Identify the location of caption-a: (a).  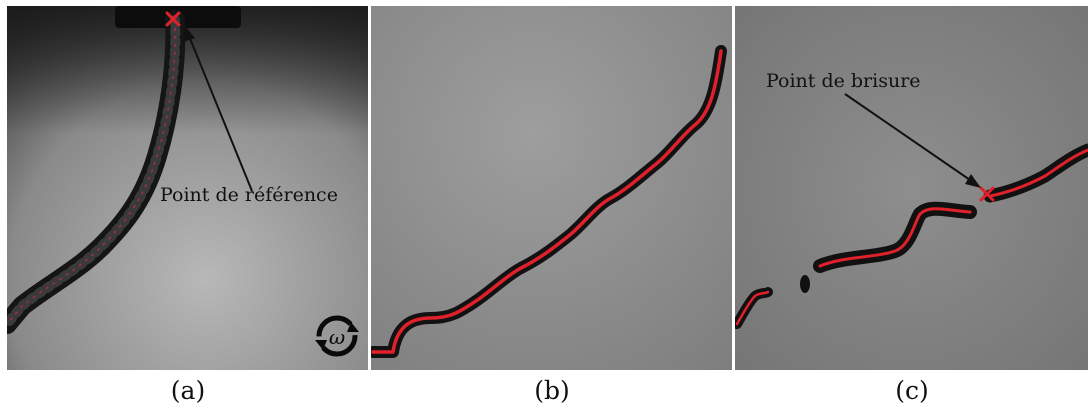
(188, 390).